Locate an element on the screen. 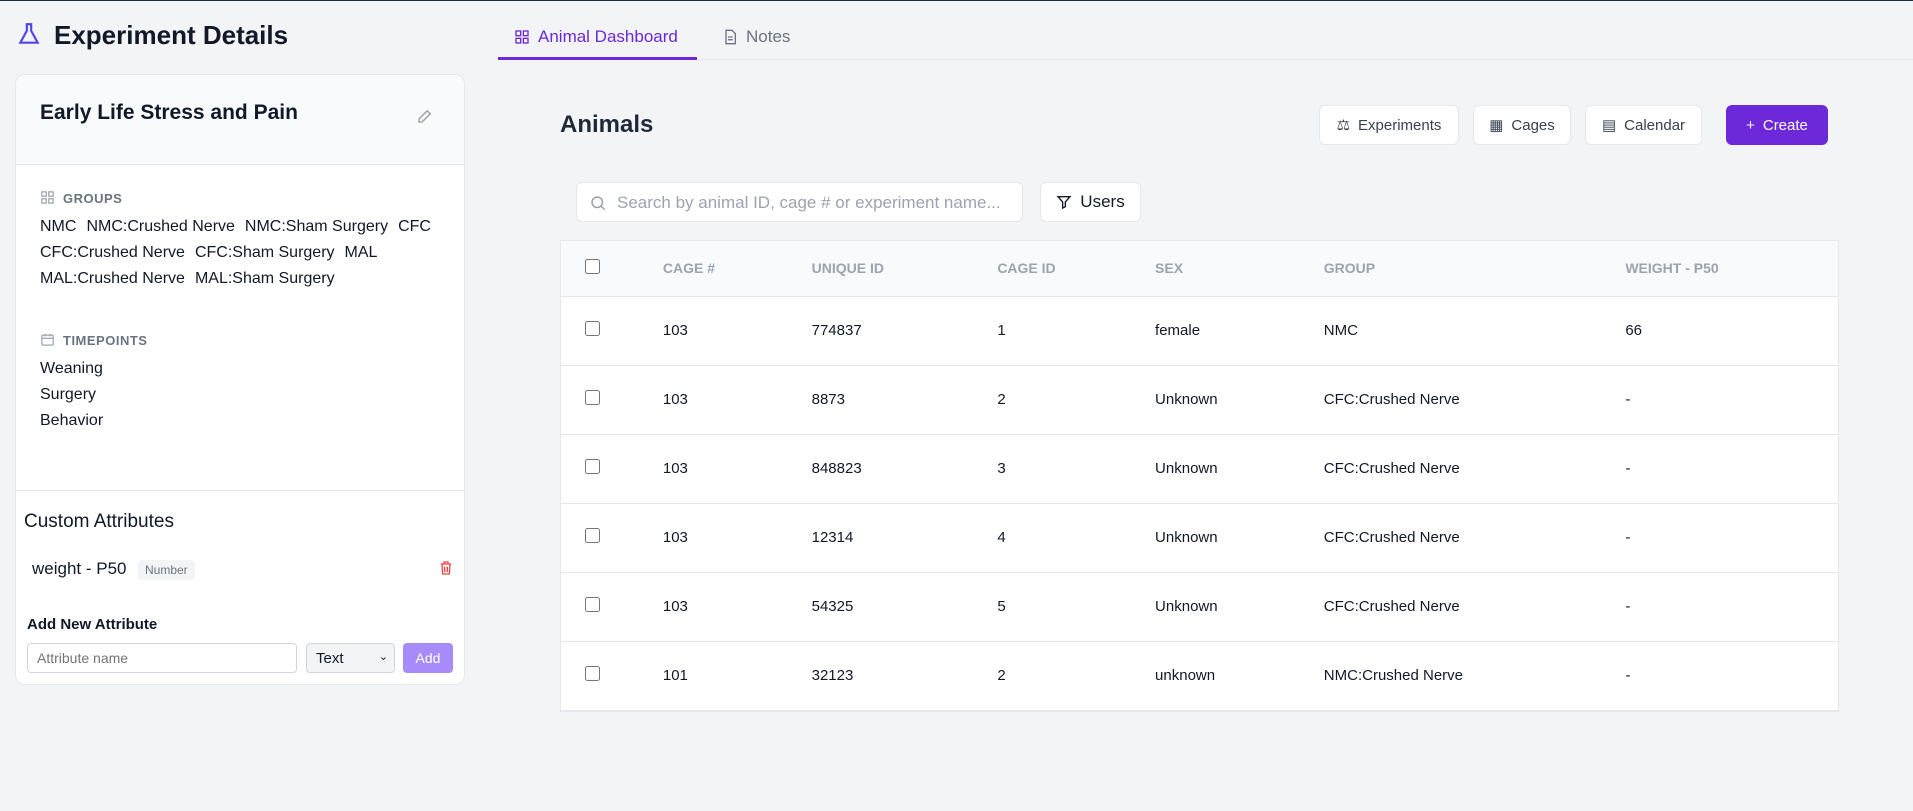  add-button: Add is located at coordinates (428, 658).